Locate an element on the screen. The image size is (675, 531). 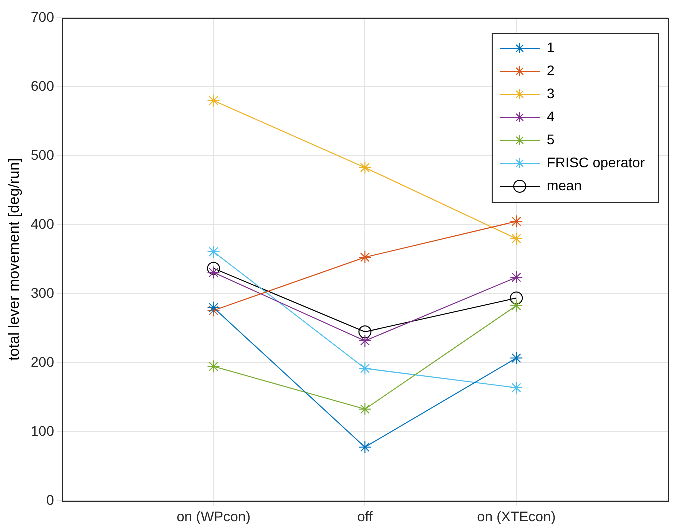
legend-label: FRISC operator is located at coordinates (596, 162).